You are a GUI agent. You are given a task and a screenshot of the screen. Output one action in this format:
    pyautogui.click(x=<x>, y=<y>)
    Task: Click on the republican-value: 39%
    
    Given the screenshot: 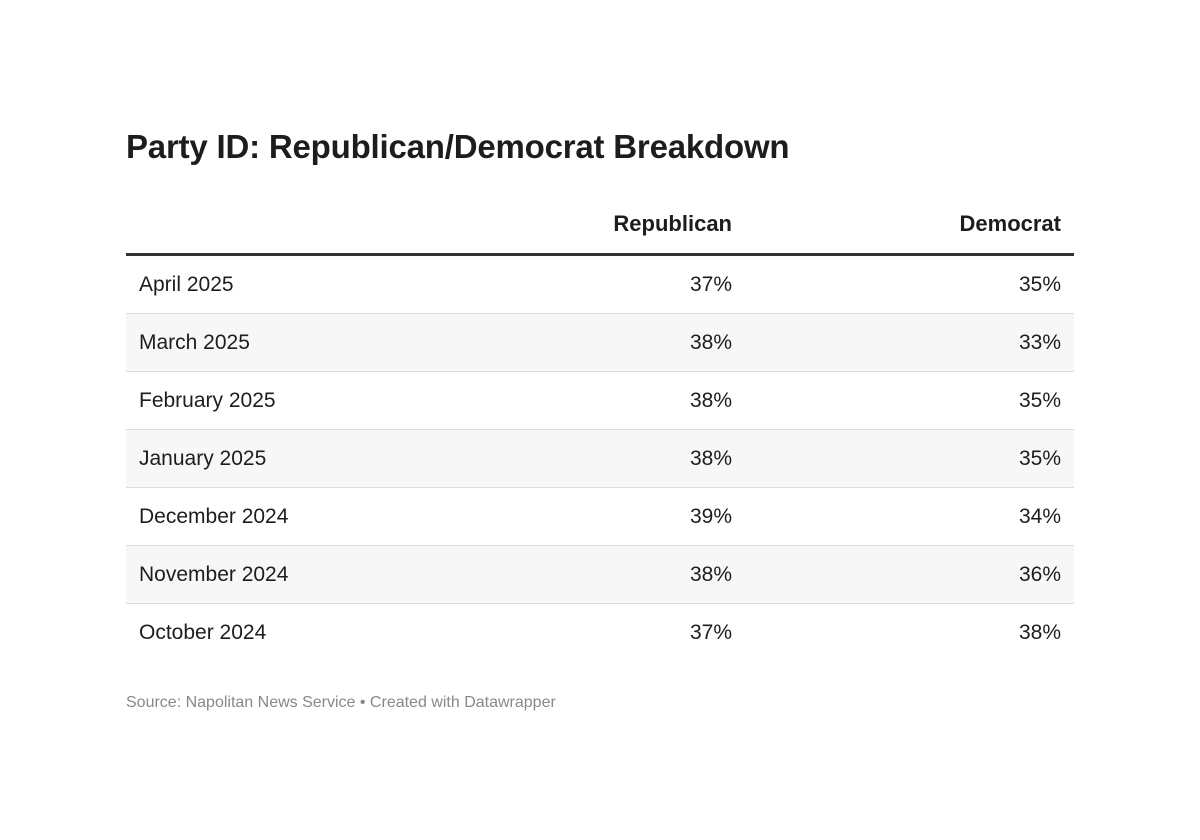 What is the action you would take?
    pyautogui.click(x=659, y=516)
    